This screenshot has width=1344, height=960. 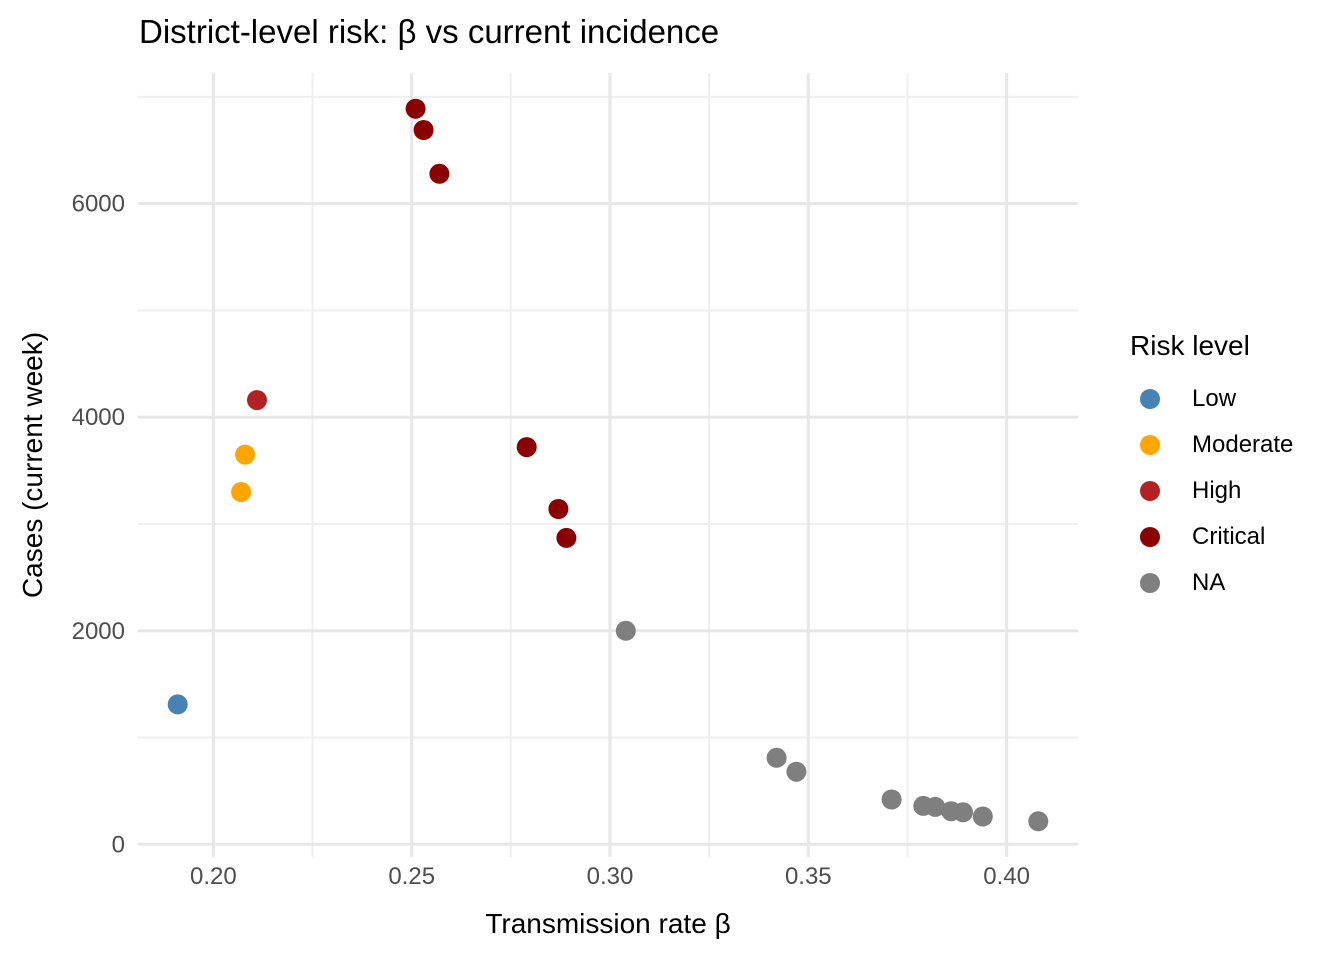 What do you see at coordinates (1214, 398) in the screenshot?
I see `legend-label-low: Low` at bounding box center [1214, 398].